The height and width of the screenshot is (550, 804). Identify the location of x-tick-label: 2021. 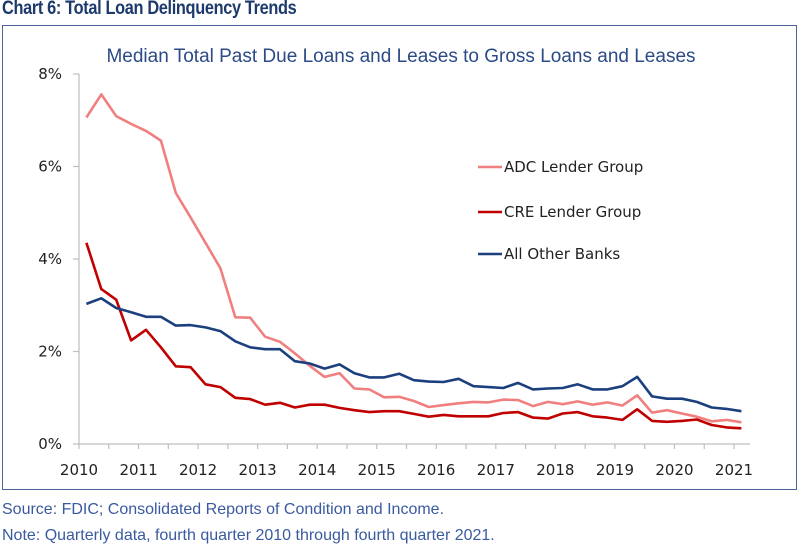
(734, 470).